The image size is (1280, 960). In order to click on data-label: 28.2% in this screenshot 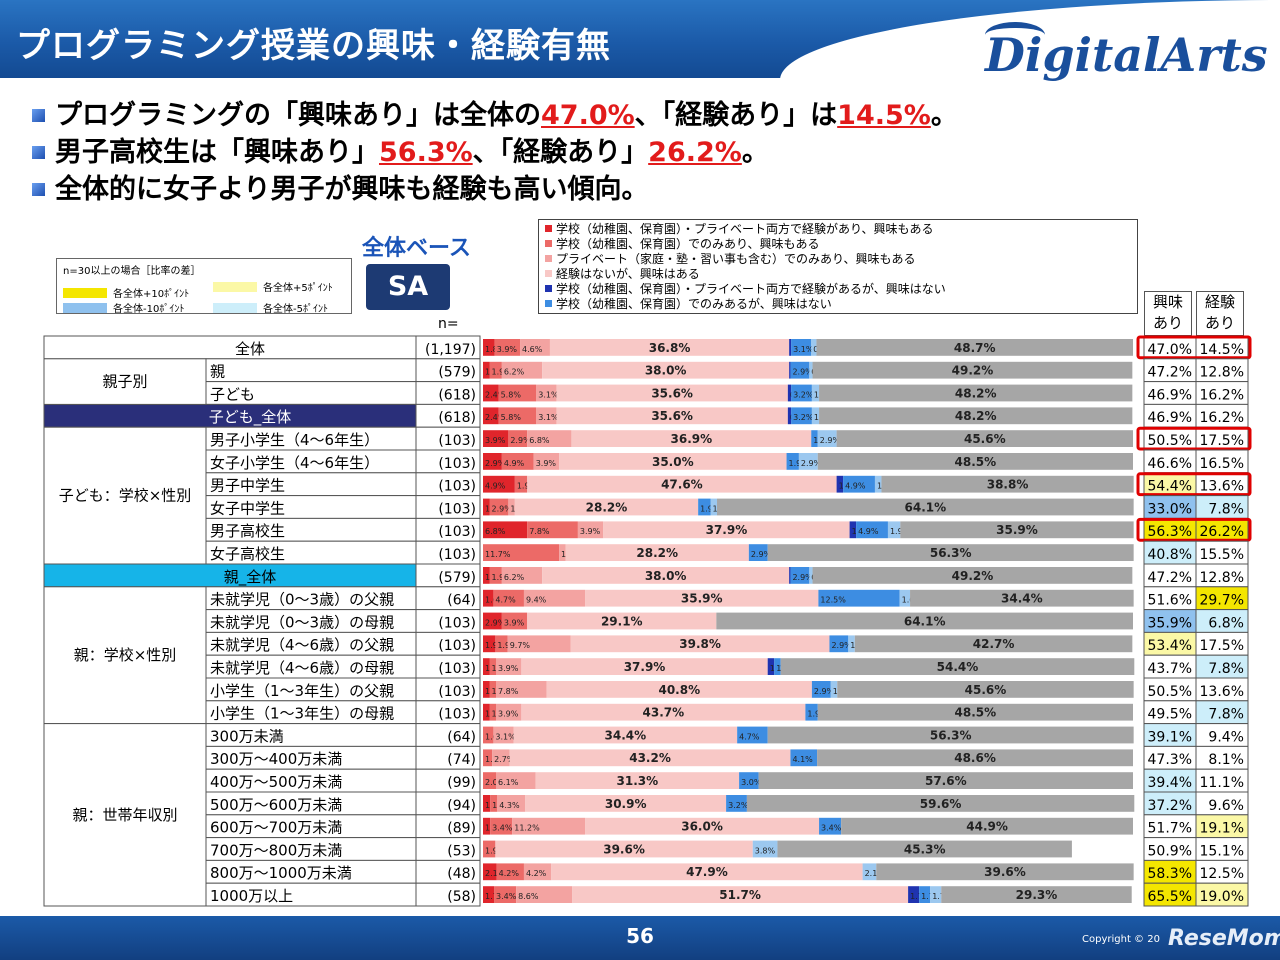, I will do `click(607, 507)`.